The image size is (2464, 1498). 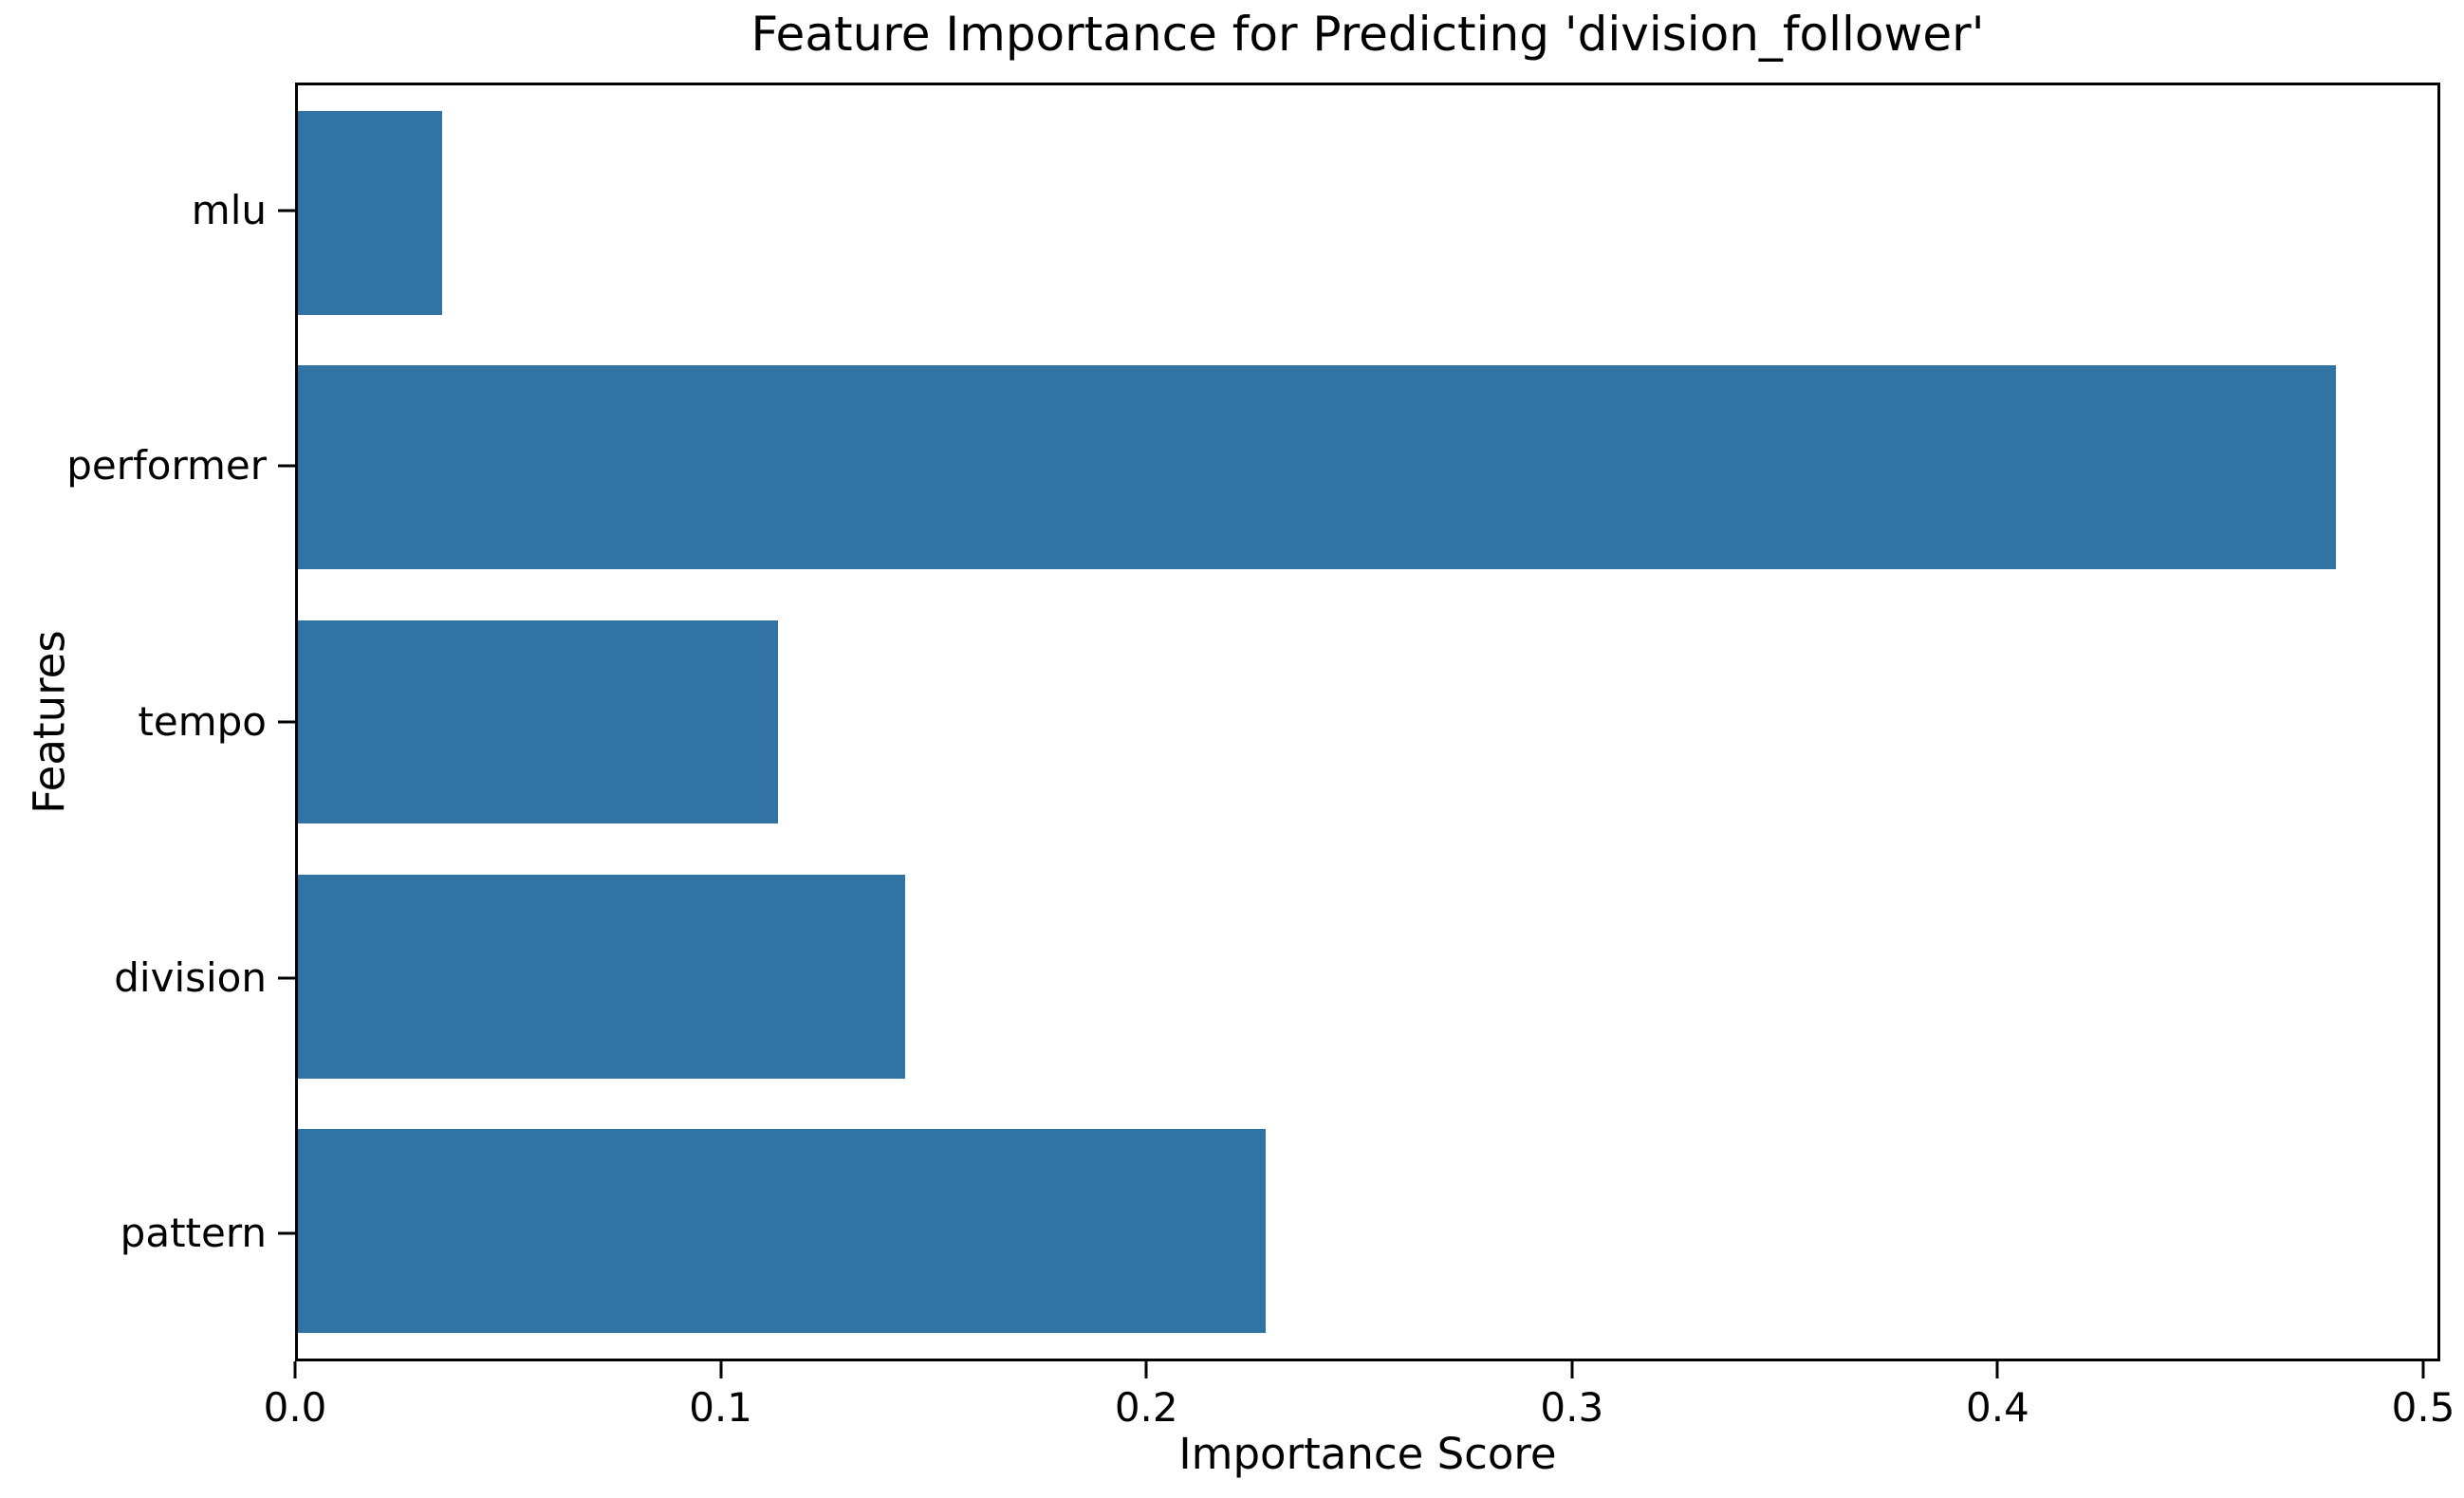 What do you see at coordinates (370, 212) in the screenshot?
I see `bar-mlu` at bounding box center [370, 212].